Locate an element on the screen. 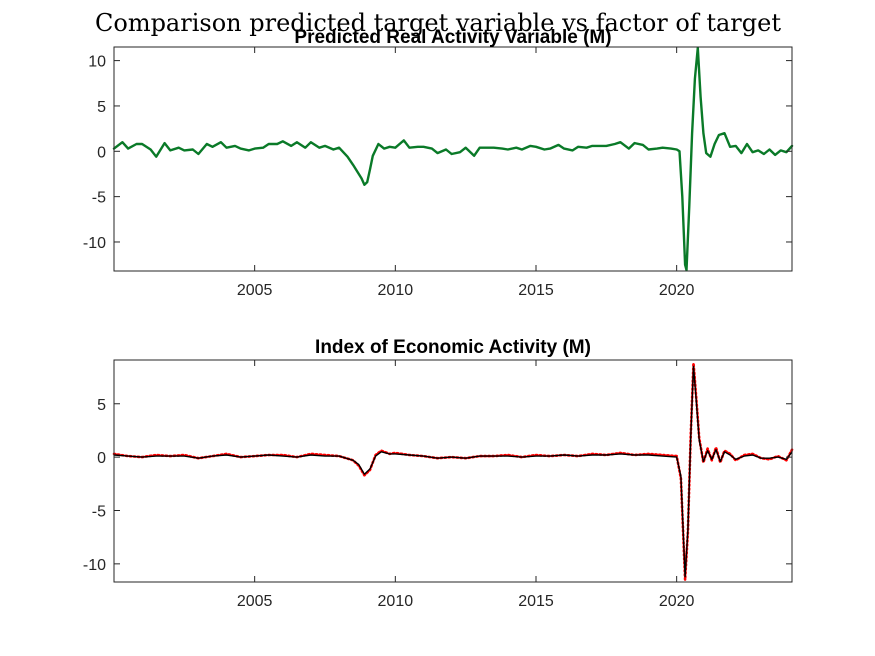  top-x-tick-label: 2005 is located at coordinates (255, 290).